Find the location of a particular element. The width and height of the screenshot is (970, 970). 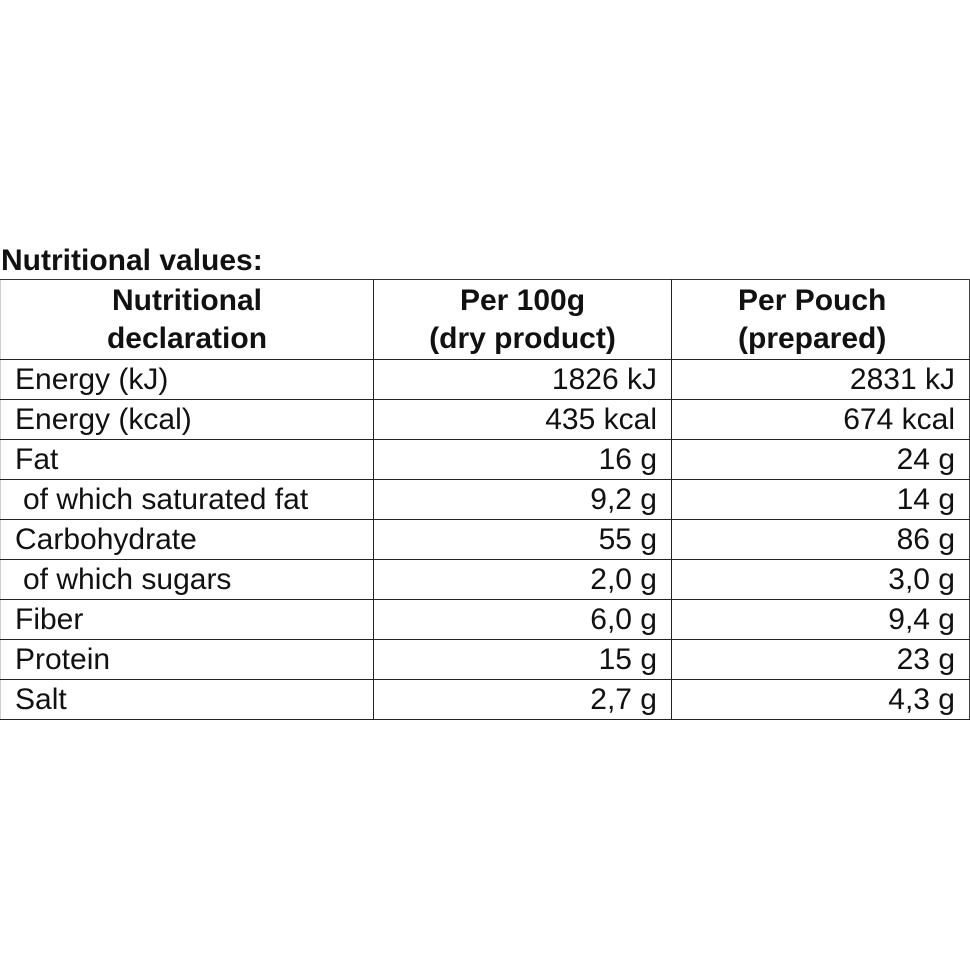

row-per-pouch: 674 kcal is located at coordinates (820, 419).